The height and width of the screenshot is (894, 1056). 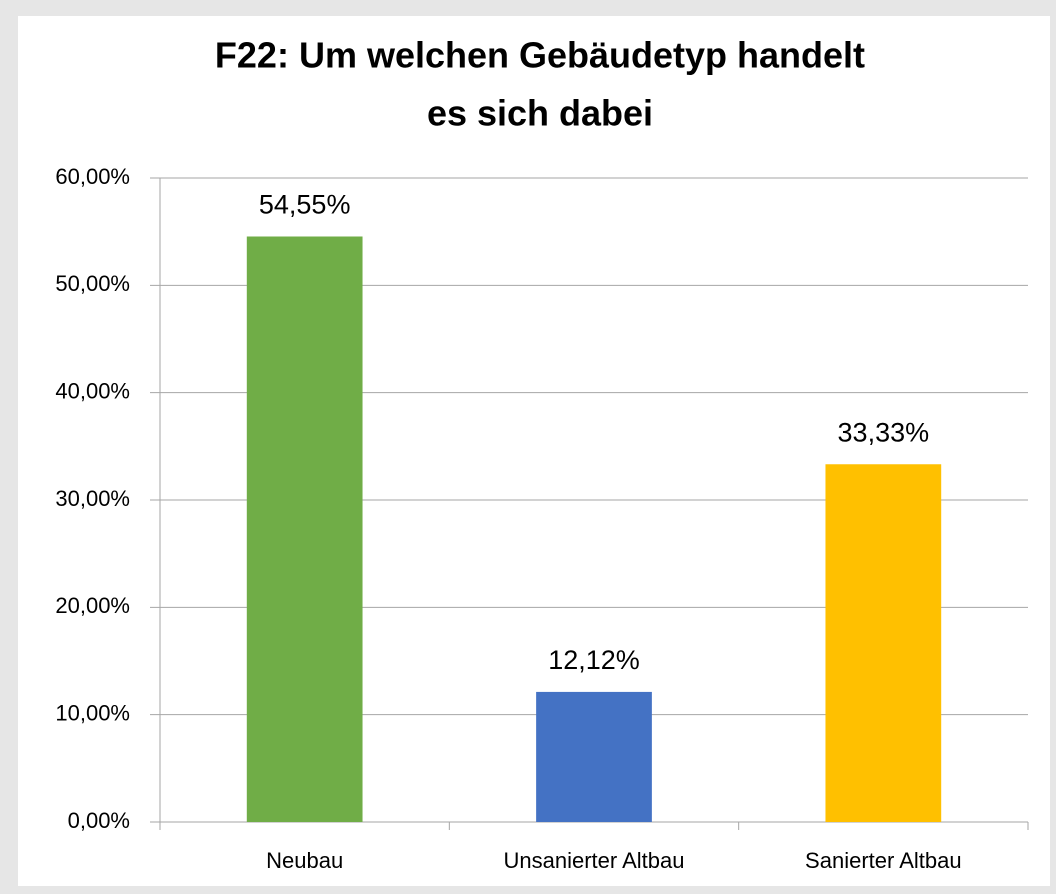 I want to click on y-tick-label: 20,00%, so click(x=92, y=605).